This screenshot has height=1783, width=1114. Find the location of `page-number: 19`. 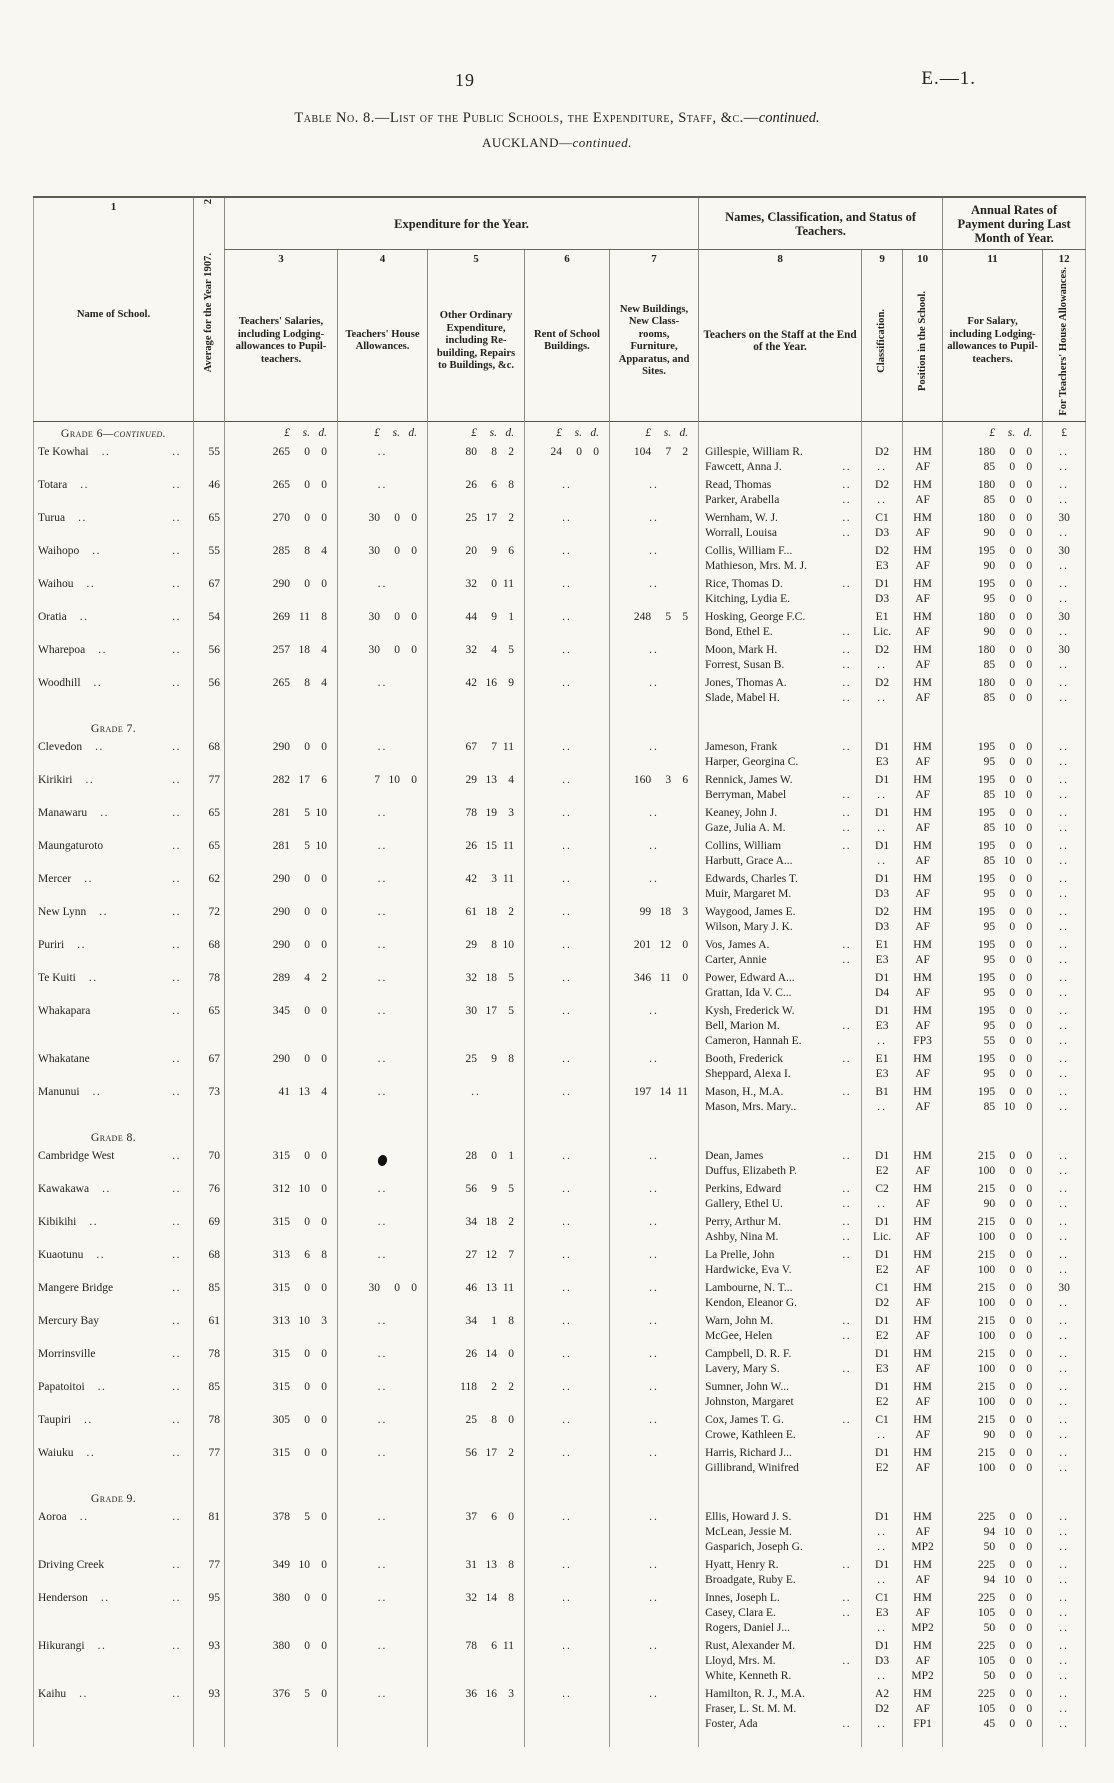

page-number: 19 is located at coordinates (465, 80).